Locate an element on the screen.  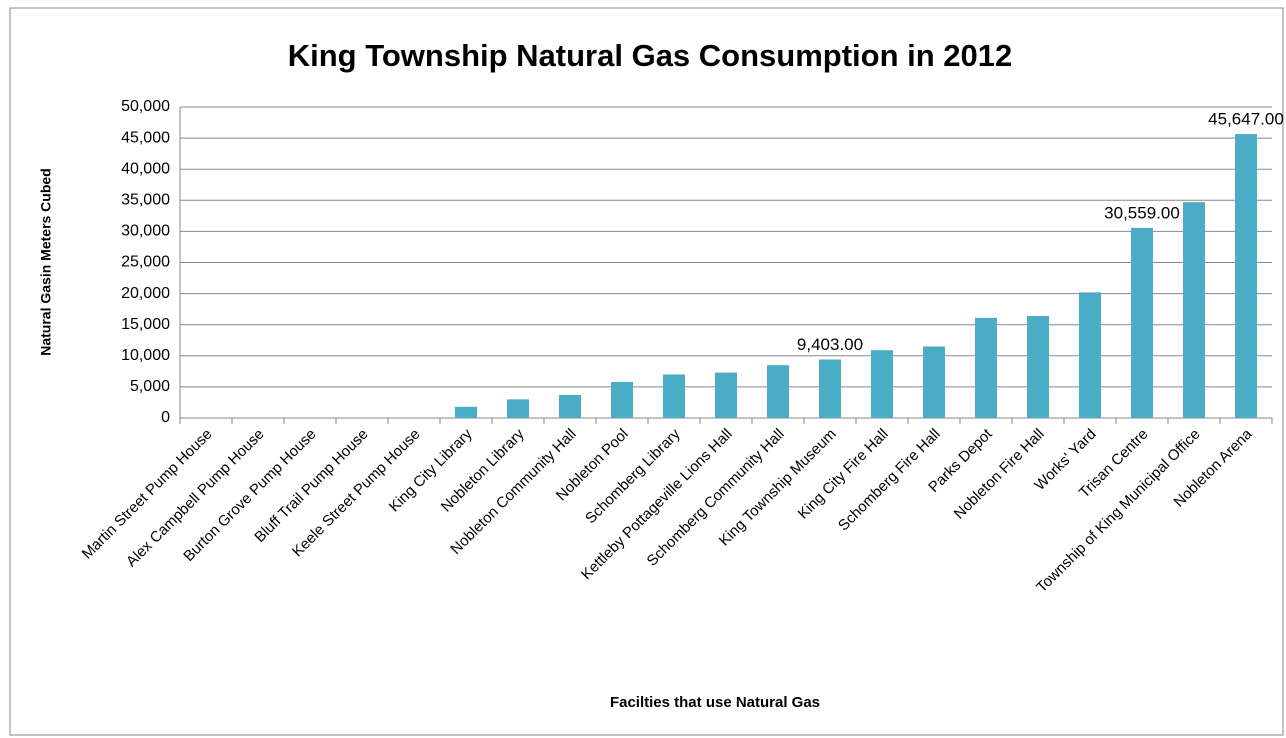
y-tick-label: 20,000 is located at coordinates (145, 293).